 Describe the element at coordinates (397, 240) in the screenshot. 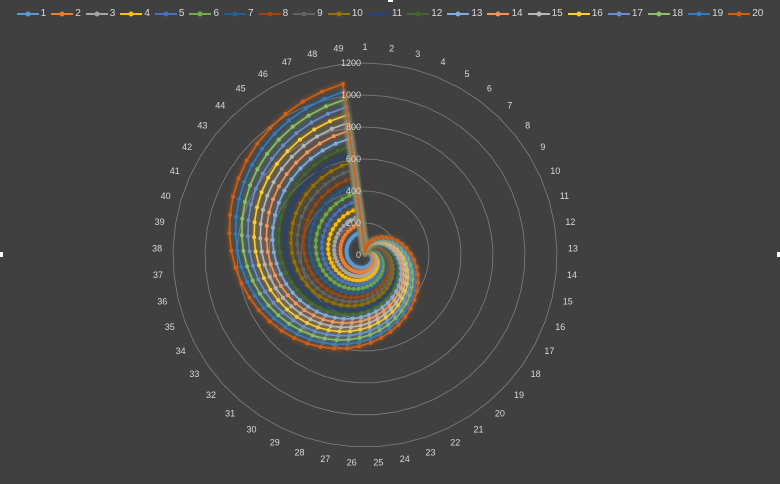

I see `point-s20-c10` at that location.